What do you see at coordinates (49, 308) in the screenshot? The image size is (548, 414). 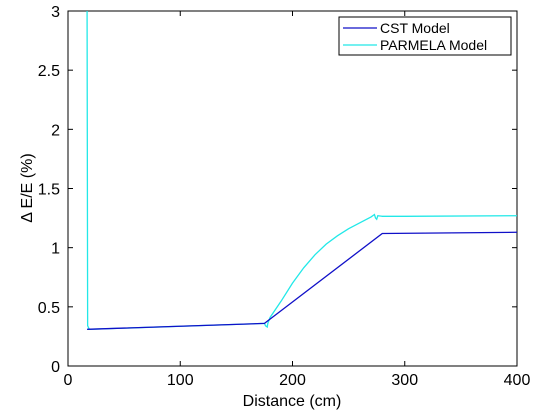 I see `y-tick-label: 0.5` at bounding box center [49, 308].